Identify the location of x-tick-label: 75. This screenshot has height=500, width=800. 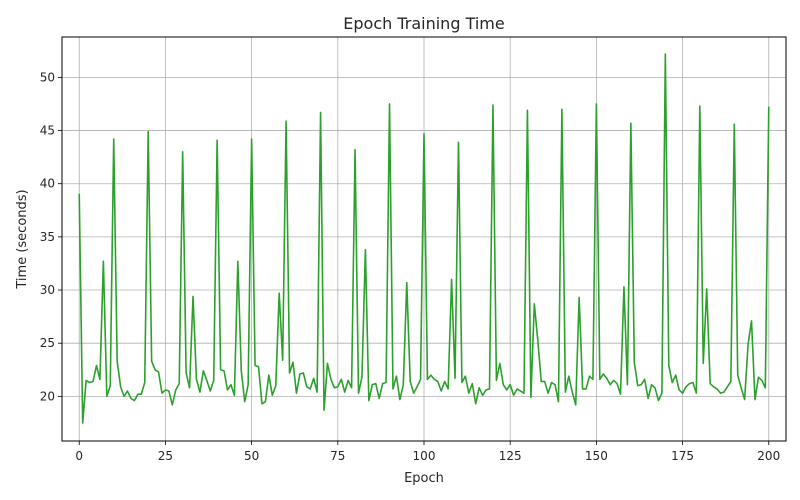
(337, 456).